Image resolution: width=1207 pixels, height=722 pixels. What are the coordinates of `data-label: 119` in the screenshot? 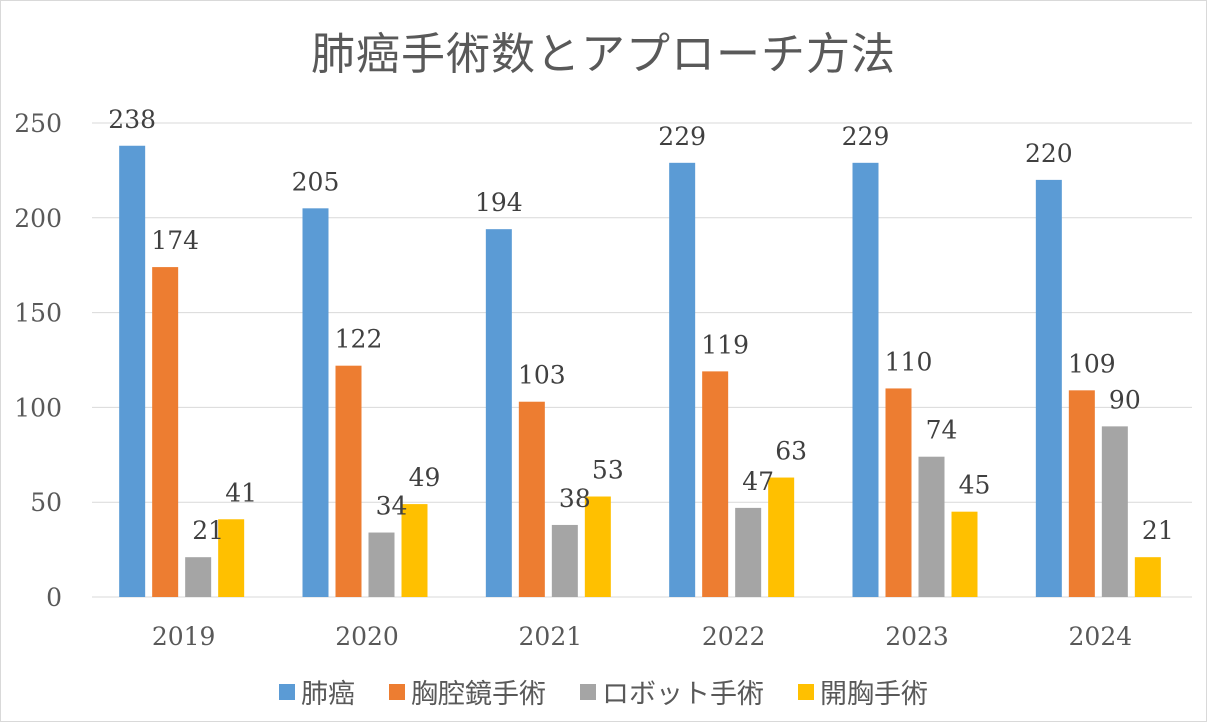 It's located at (725, 344).